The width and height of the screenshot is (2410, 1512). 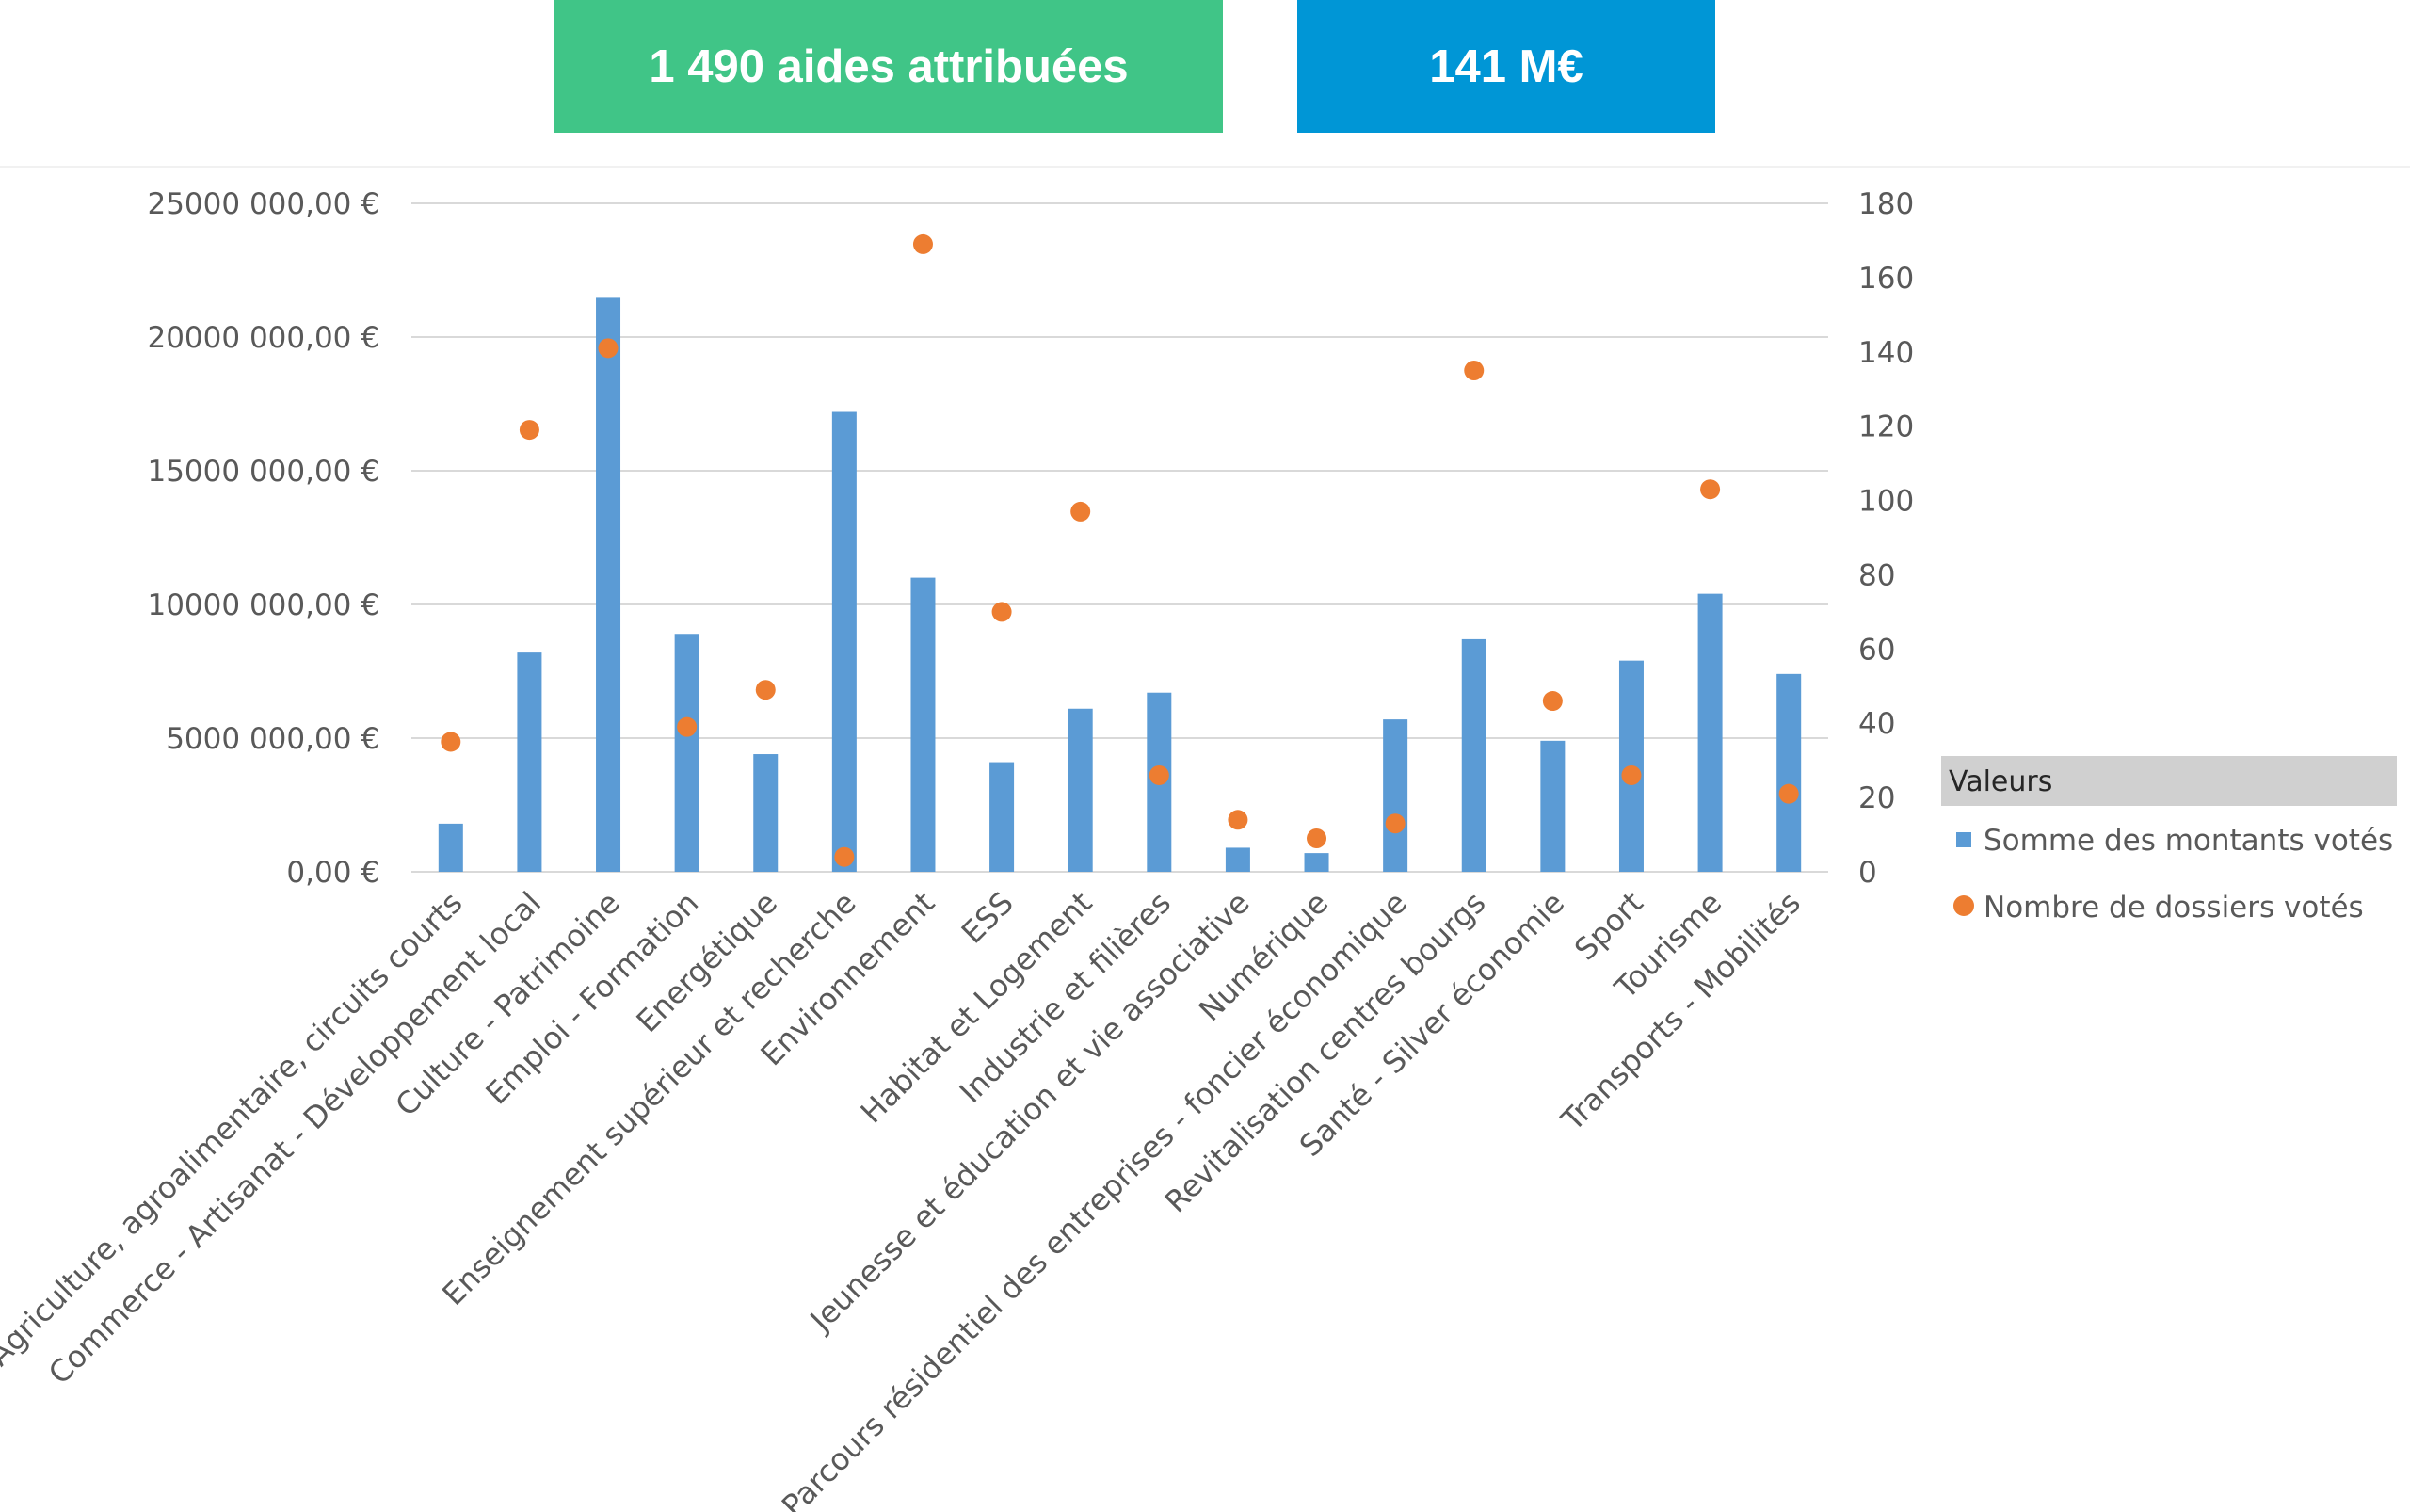 I want to click on category-label: ESS, so click(x=987, y=918).